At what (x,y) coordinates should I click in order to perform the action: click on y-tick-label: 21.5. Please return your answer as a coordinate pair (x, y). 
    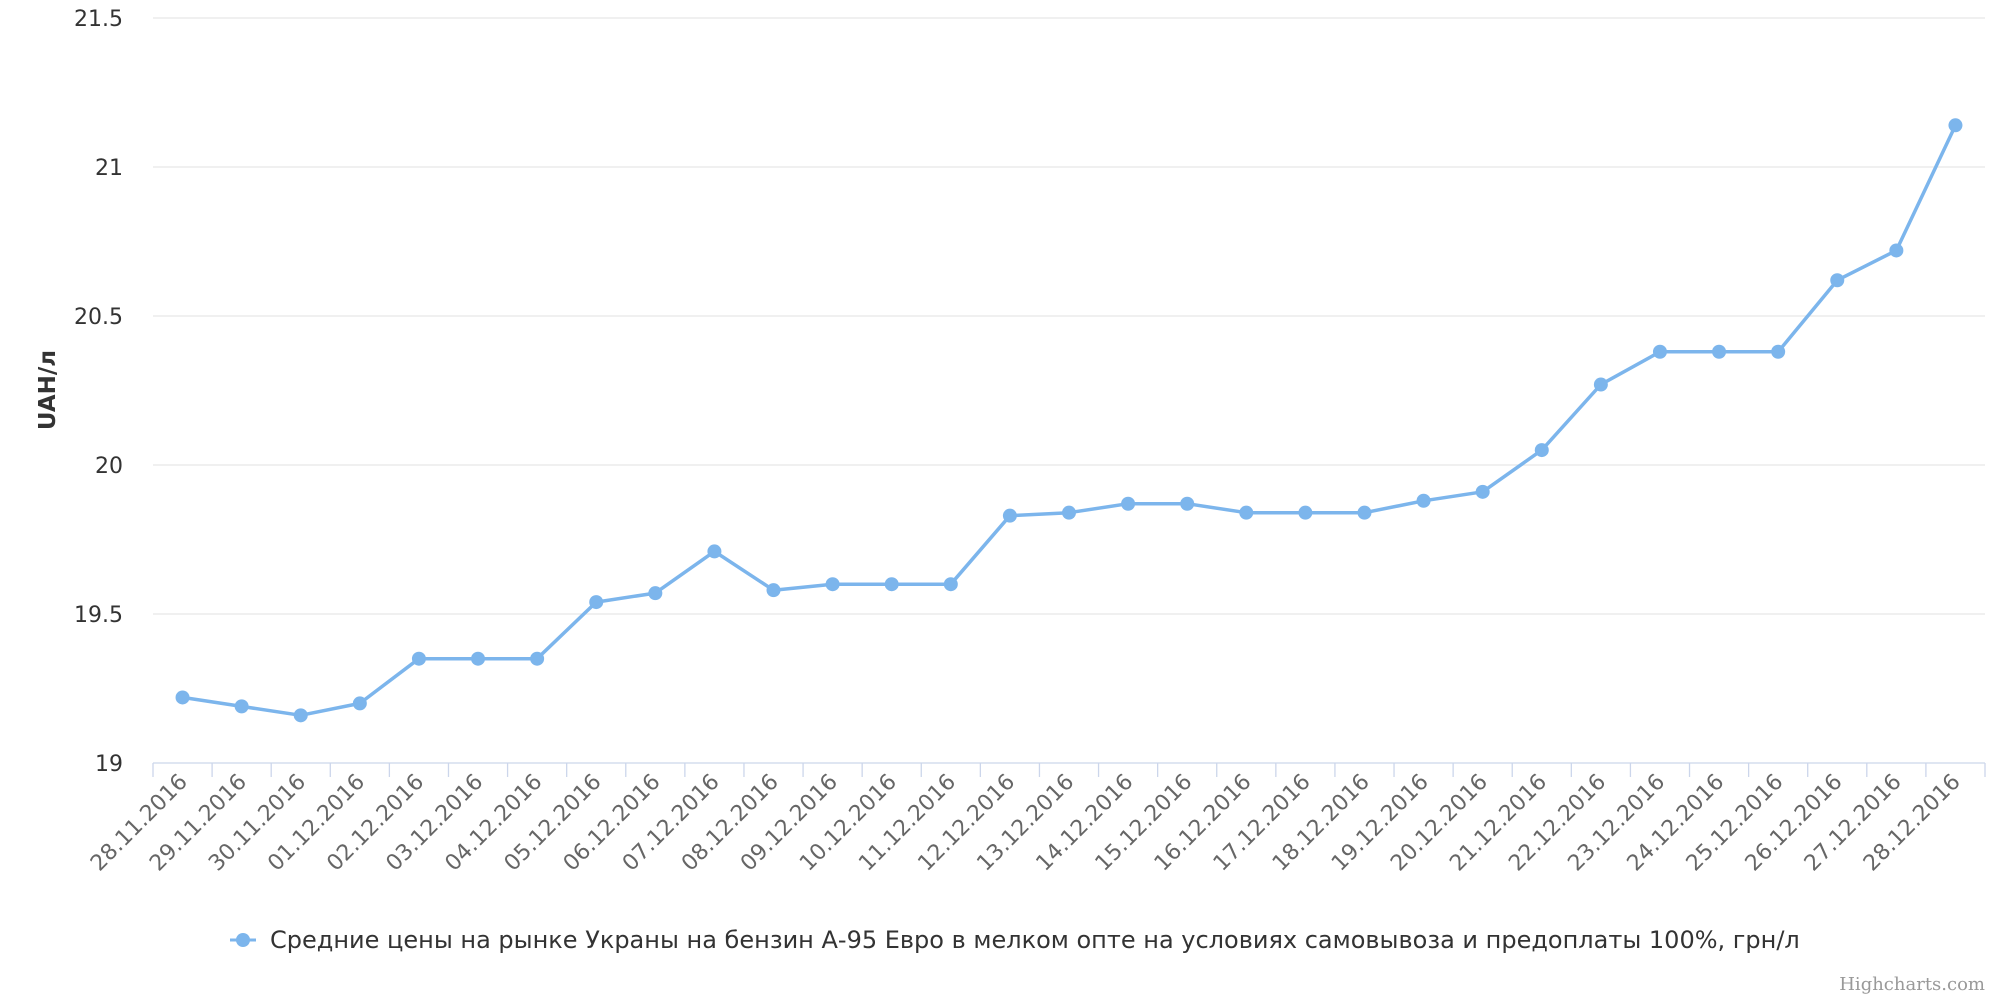
    Looking at the image, I should click on (98, 19).